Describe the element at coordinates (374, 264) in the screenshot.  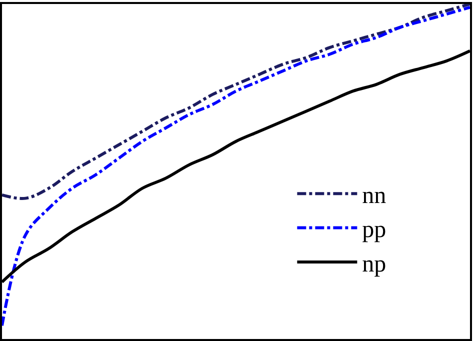
I see `legend-label: np` at that location.